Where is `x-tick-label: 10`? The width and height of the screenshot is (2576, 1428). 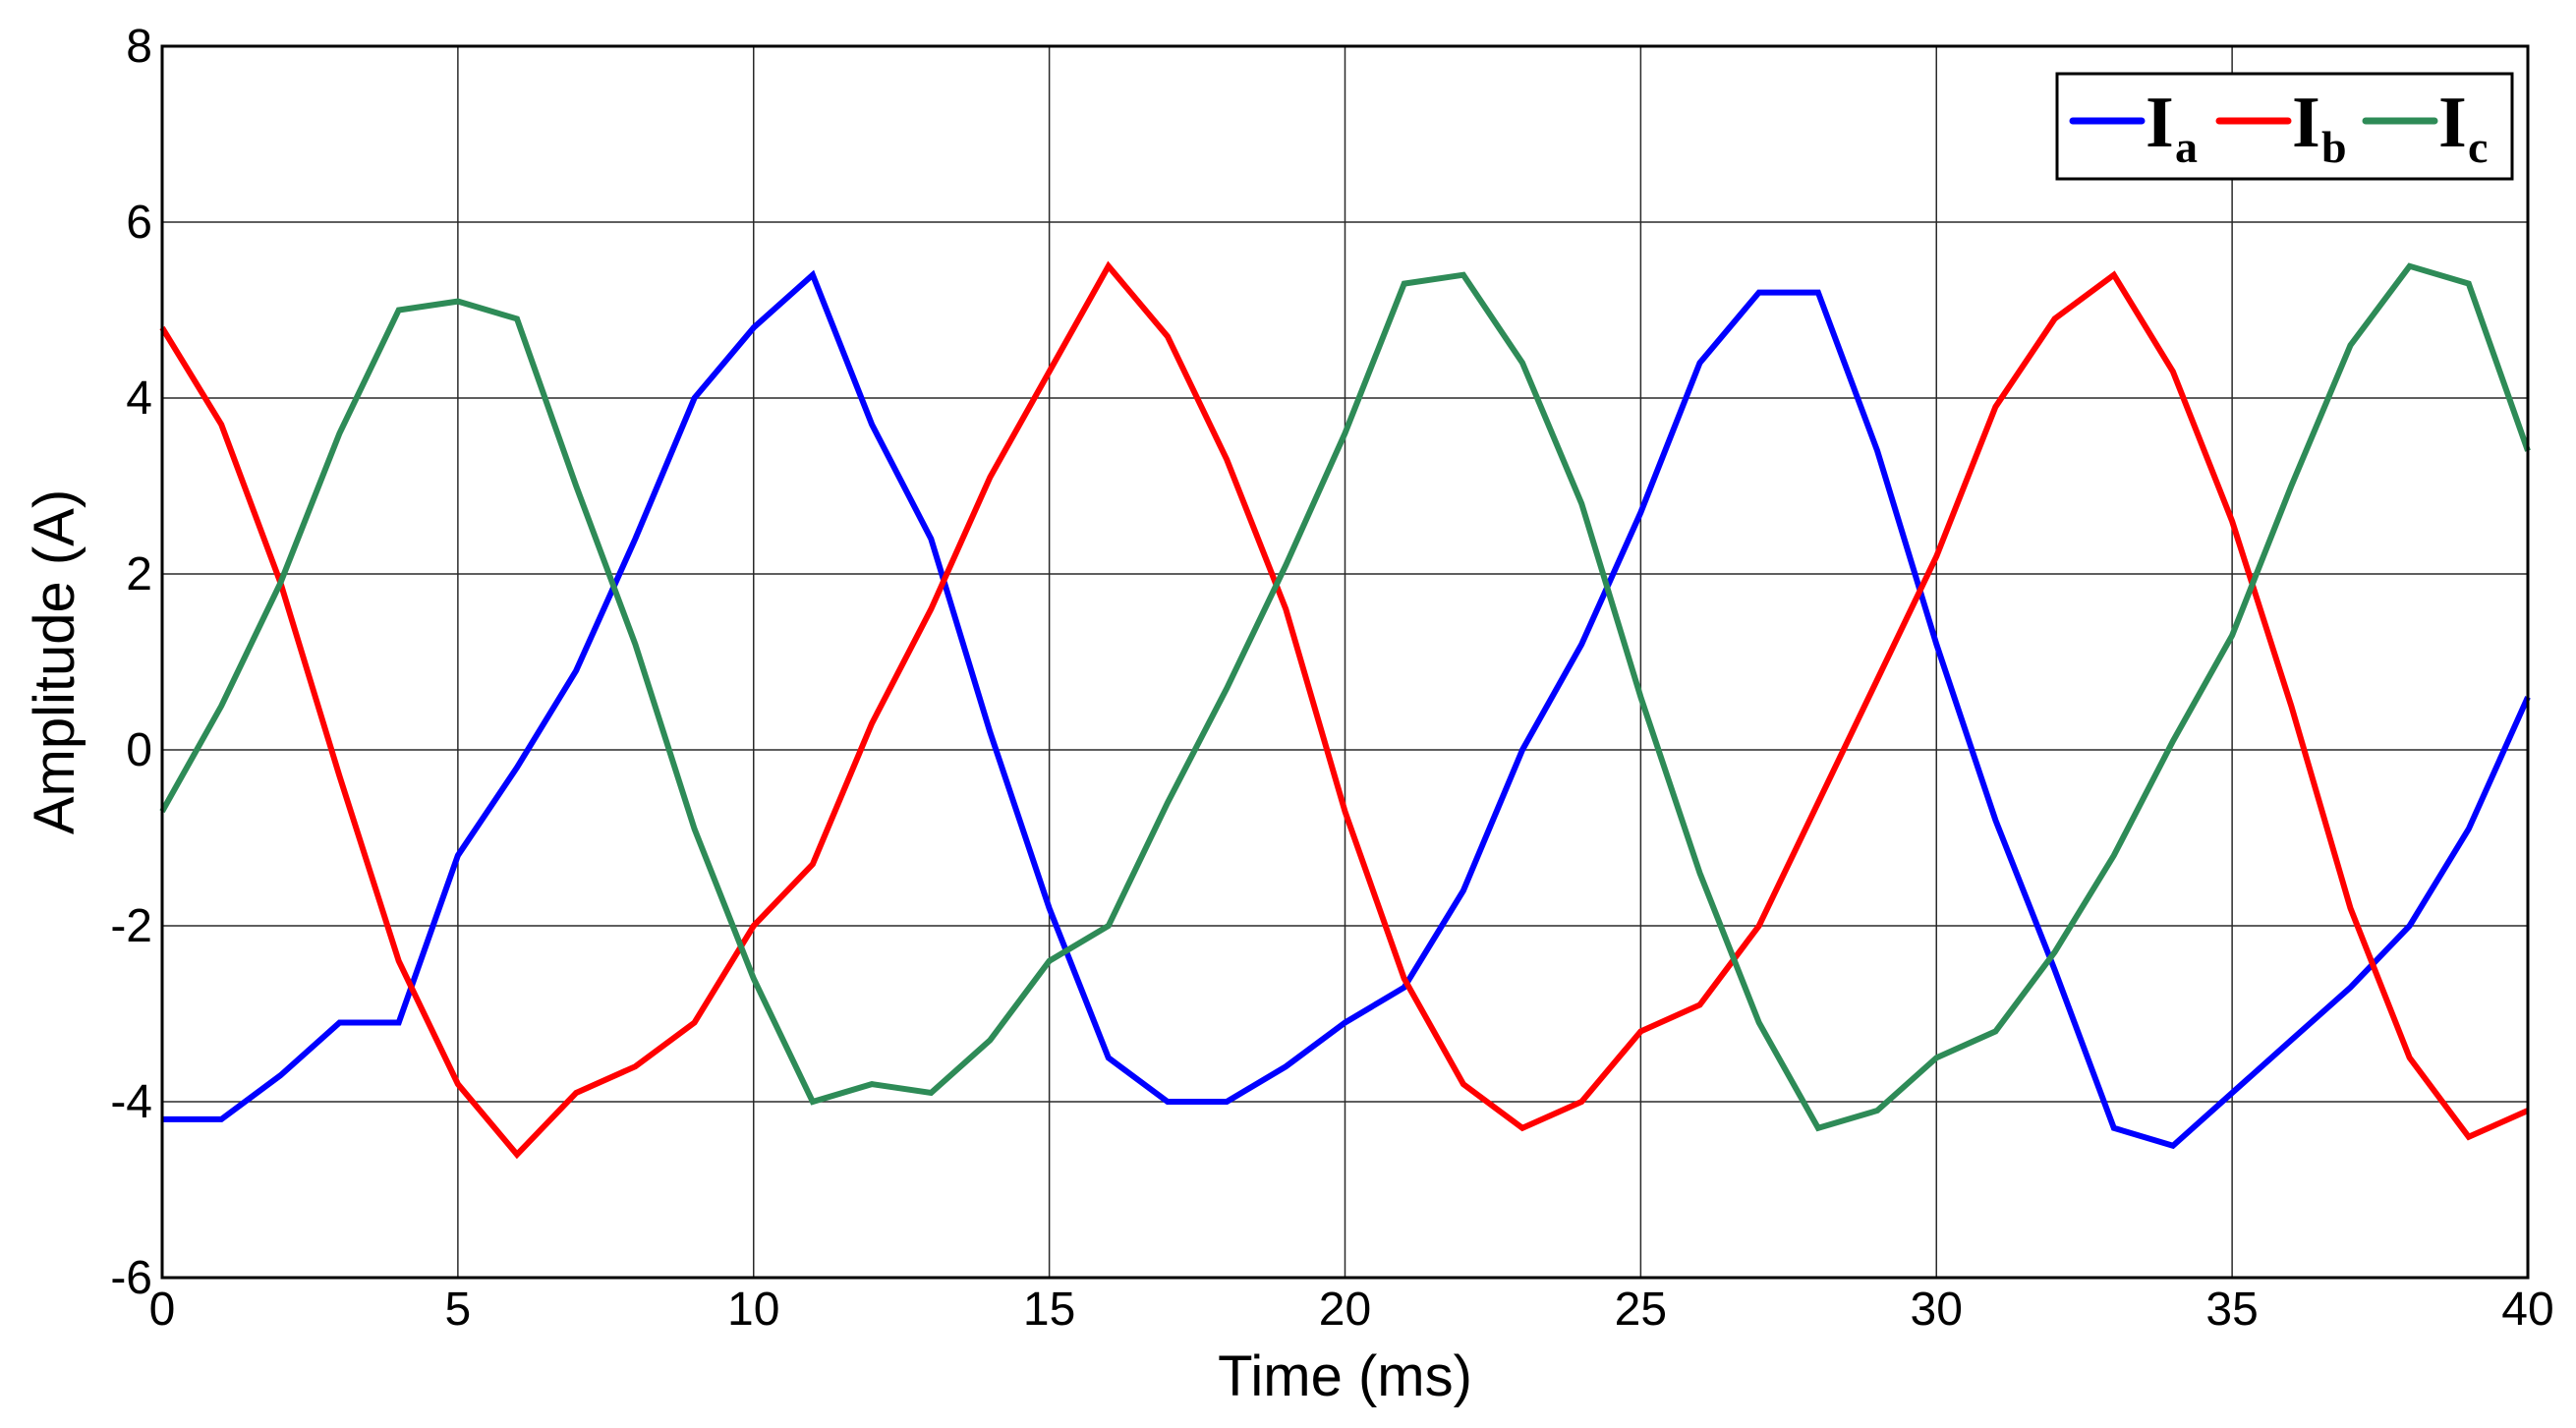 x-tick-label: 10 is located at coordinates (753, 1310).